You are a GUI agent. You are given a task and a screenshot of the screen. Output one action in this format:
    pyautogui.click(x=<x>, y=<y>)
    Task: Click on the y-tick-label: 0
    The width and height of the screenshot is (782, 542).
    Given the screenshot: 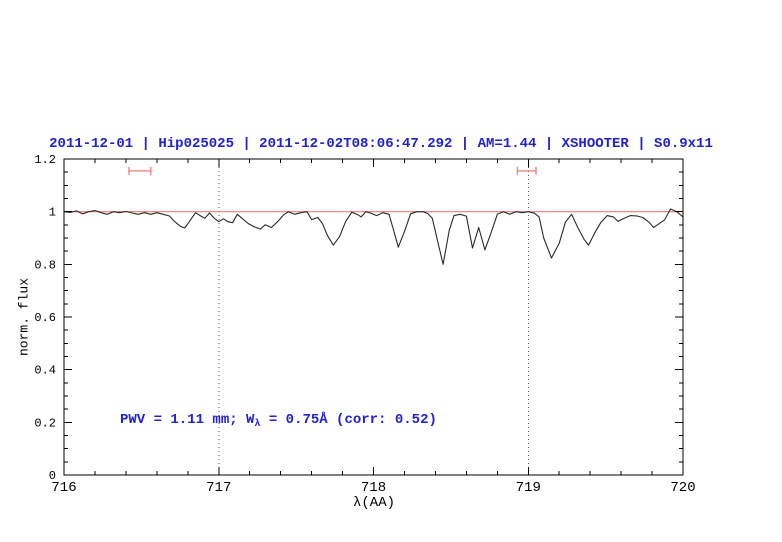 What is the action you would take?
    pyautogui.click(x=52, y=476)
    